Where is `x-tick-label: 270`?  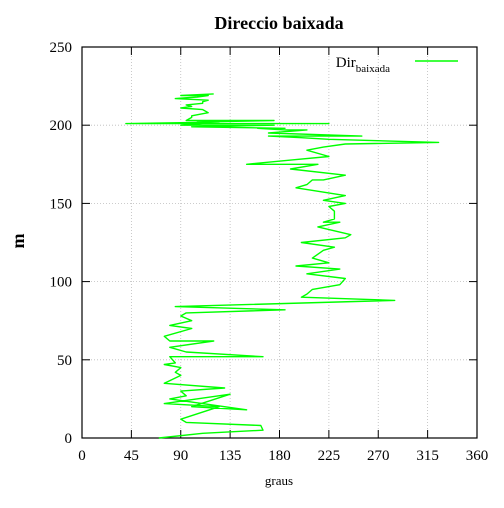
x-tick-label: 270 is located at coordinates (378, 456).